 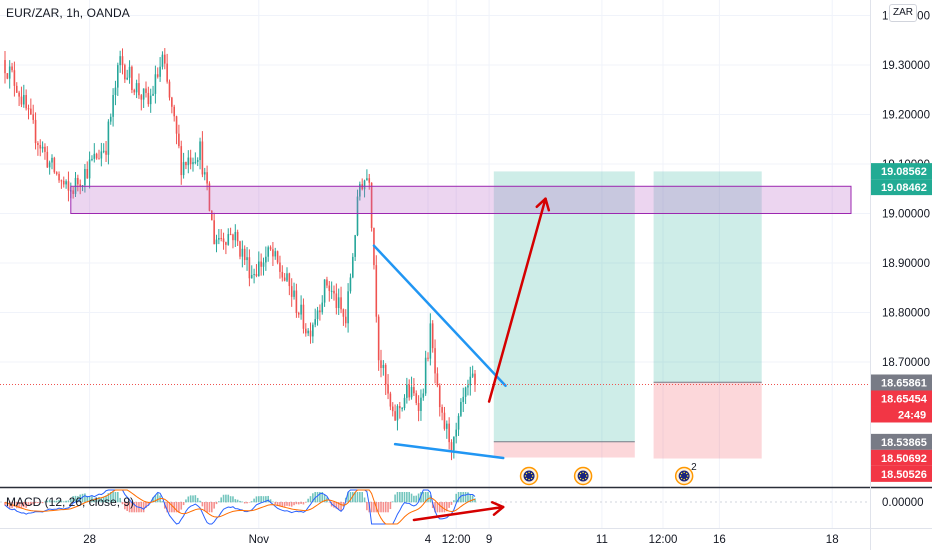 I want to click on price-tag-label: 18.65454, so click(x=904, y=399).